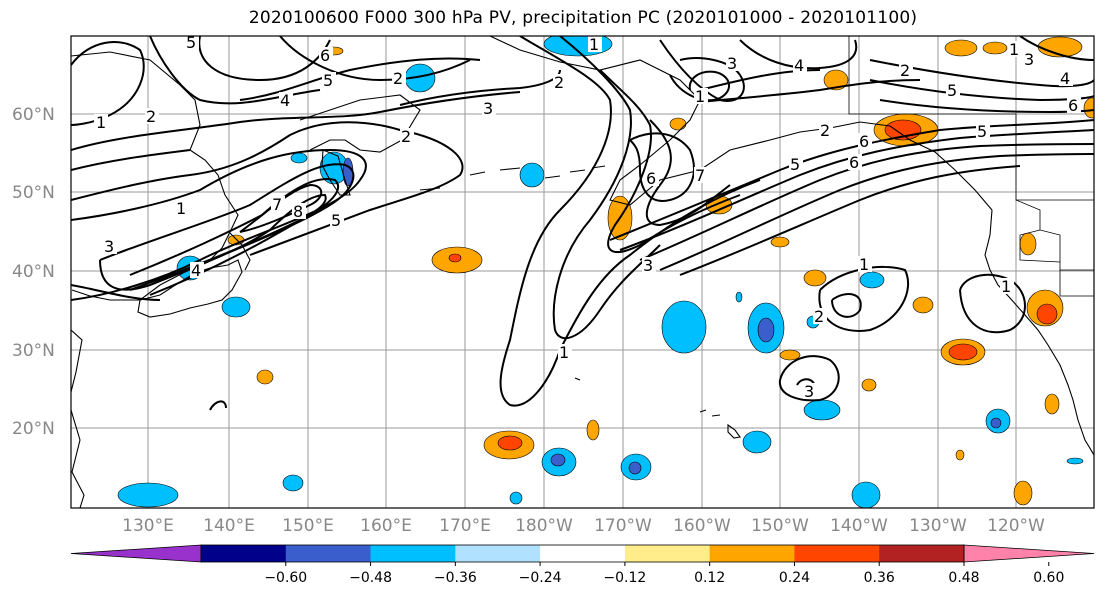 The height and width of the screenshot is (601, 1105). Describe the element at coordinates (794, 578) in the screenshot. I see `colorbar-tick-label: 0.24` at that location.